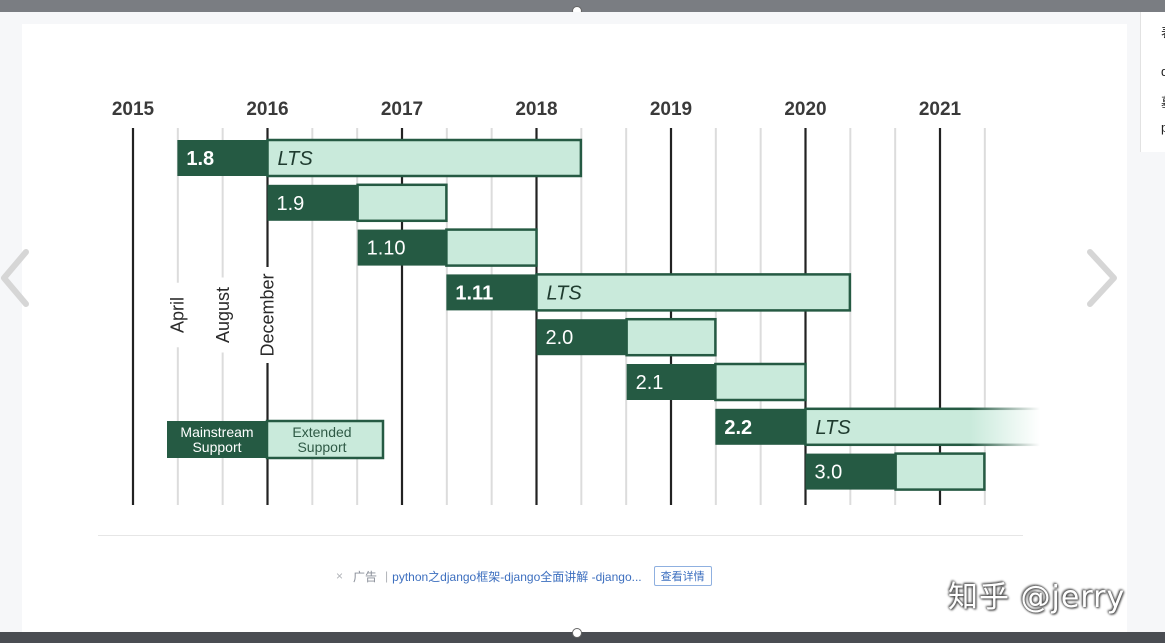  What do you see at coordinates (321, 432) in the screenshot?
I see `legend-extended-label: Extended` at bounding box center [321, 432].